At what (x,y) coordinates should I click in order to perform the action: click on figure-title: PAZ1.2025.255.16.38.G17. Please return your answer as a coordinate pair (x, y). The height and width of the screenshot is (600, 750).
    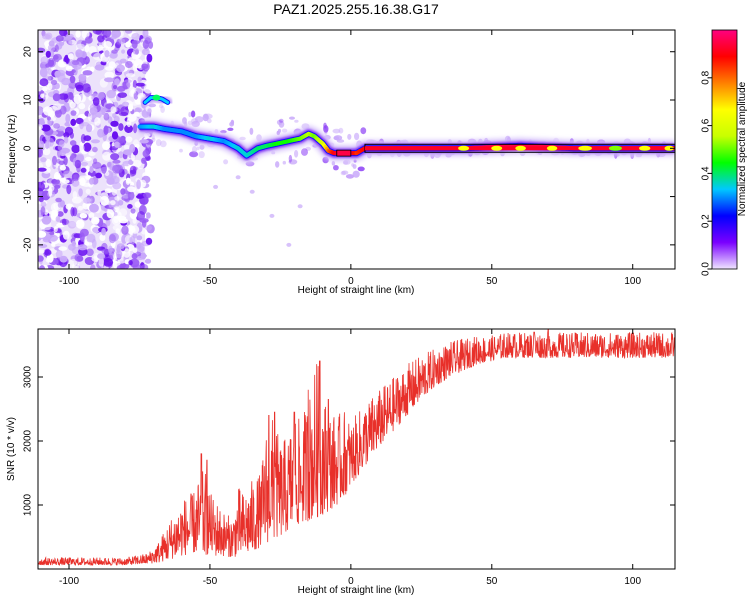
    Looking at the image, I should click on (356, 9).